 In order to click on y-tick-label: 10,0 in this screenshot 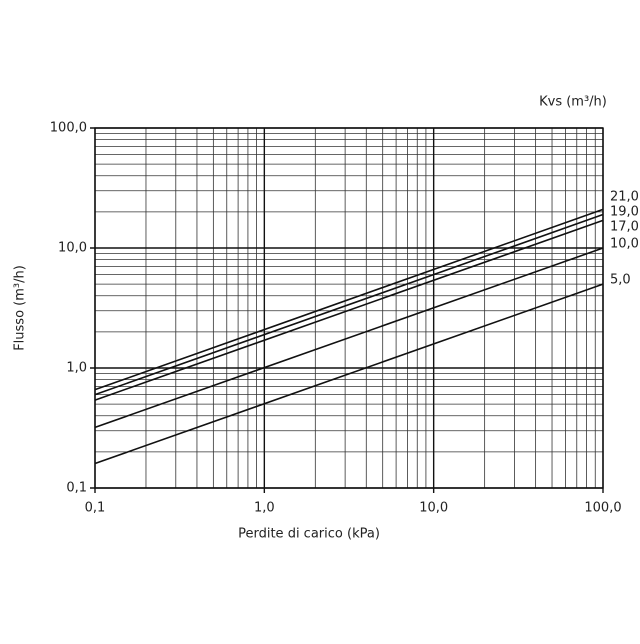, I will do `click(72, 248)`.